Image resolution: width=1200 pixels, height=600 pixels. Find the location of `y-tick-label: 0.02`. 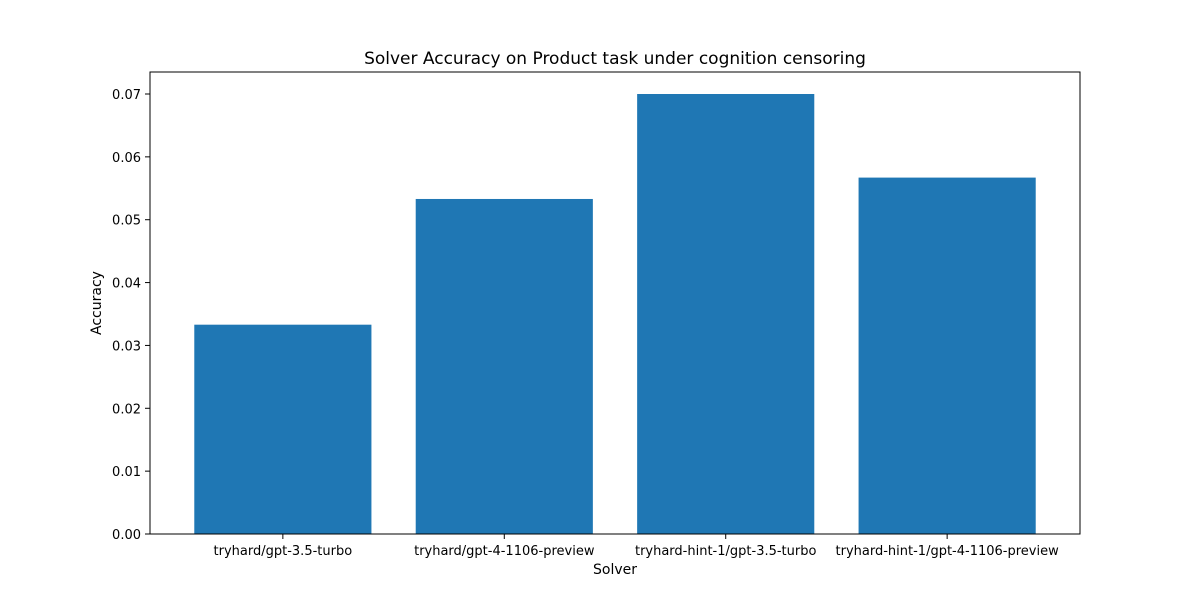

y-tick-label: 0.02 is located at coordinates (126, 409).